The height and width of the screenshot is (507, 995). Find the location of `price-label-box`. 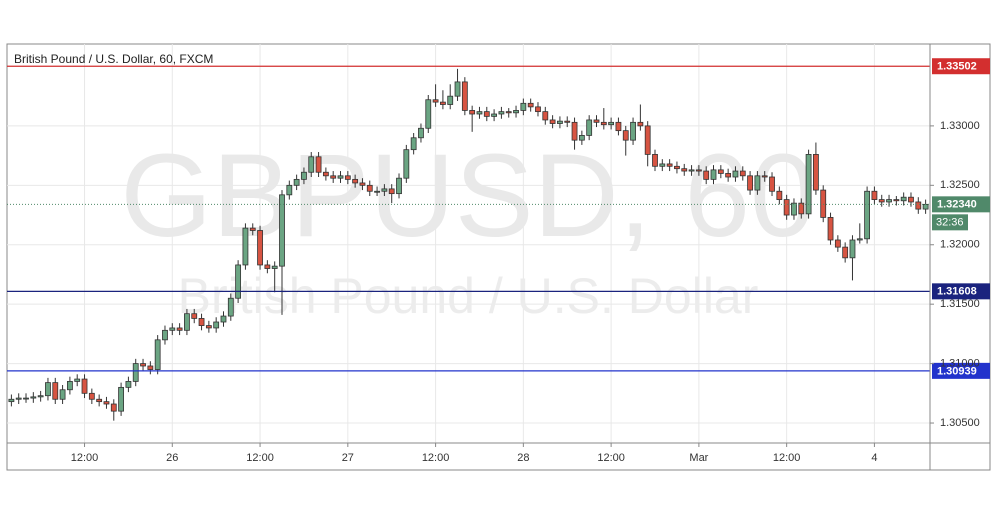

price-label-box is located at coordinates (961, 370).